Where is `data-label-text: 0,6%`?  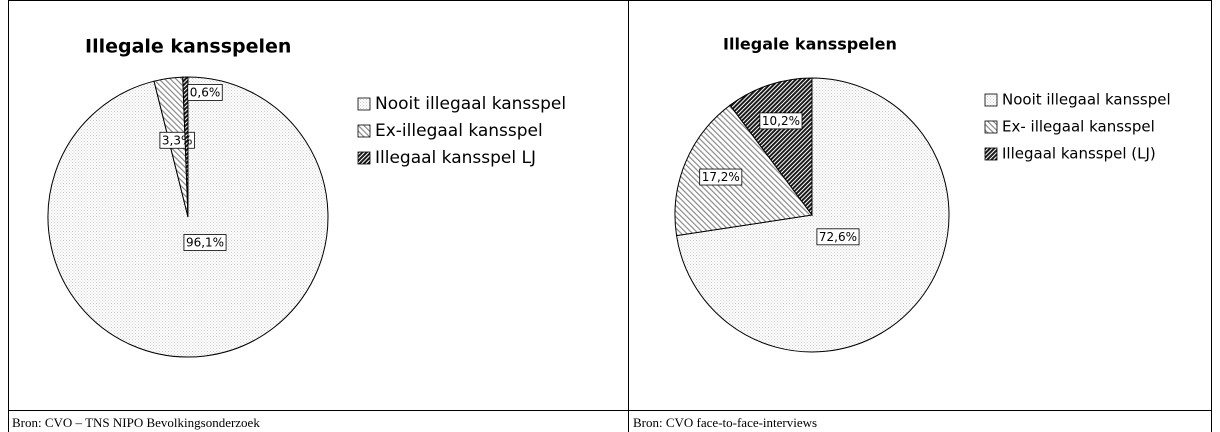 data-label-text: 0,6% is located at coordinates (205, 93).